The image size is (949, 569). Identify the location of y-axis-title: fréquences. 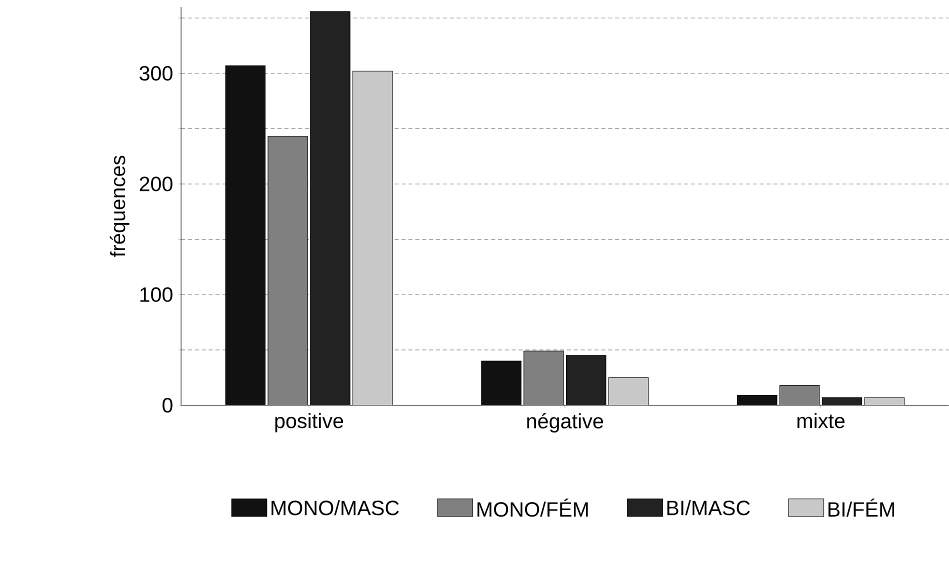
(120, 207).